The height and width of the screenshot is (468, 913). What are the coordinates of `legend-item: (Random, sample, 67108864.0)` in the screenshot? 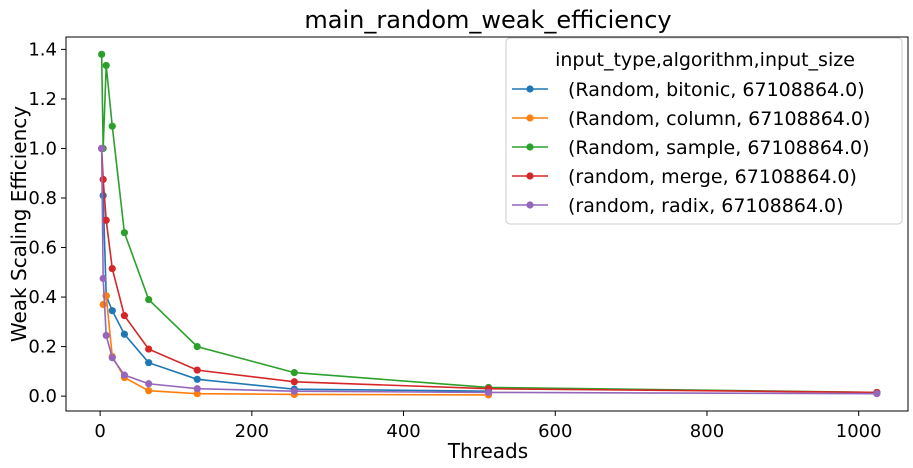 It's located at (691, 148).